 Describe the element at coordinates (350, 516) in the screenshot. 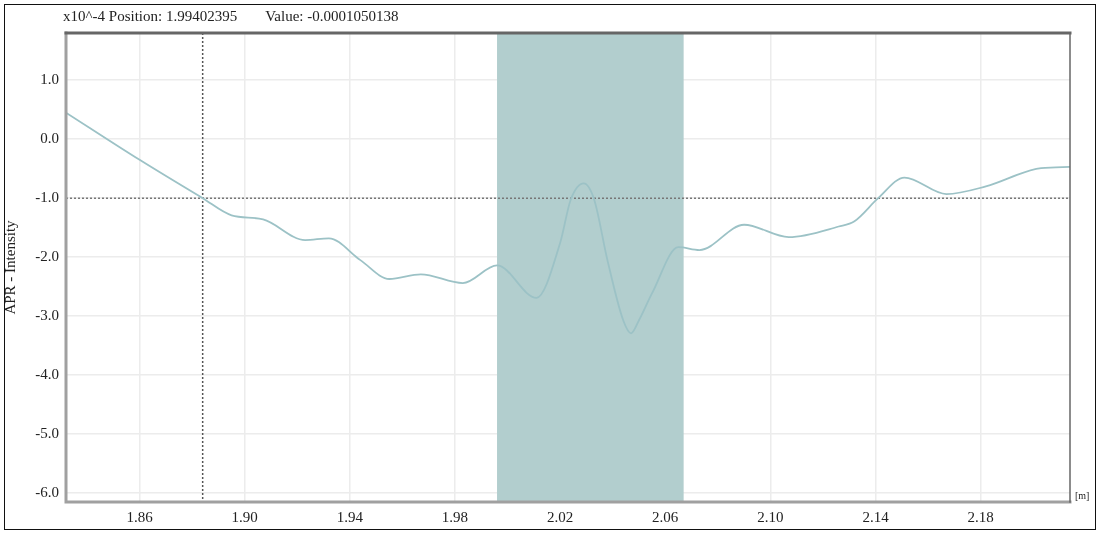

I see `x-tick-label: 1.94` at that location.